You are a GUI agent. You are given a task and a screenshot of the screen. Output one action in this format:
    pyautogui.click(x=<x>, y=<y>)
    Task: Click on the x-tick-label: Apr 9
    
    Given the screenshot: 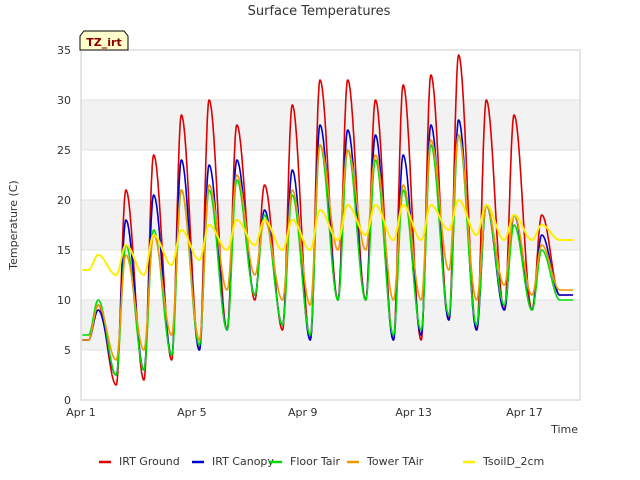 What is the action you would take?
    pyautogui.click(x=303, y=412)
    